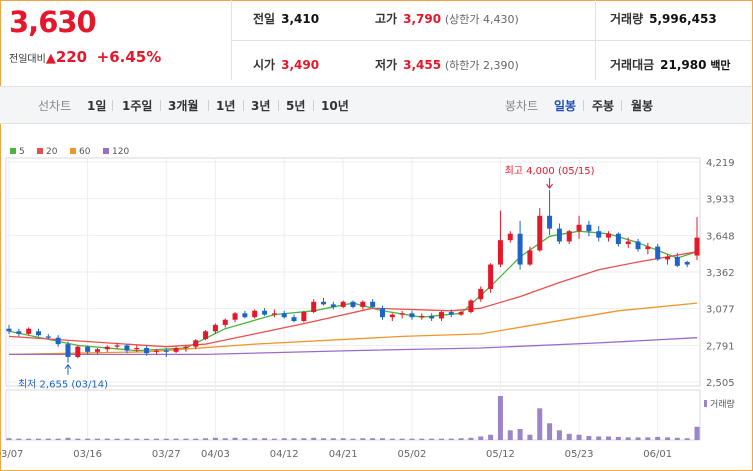 The image size is (753, 471). Describe the element at coordinates (63, 385) in the screenshot. I see `low-annotation: 최저 2,655 (03/14)` at that location.